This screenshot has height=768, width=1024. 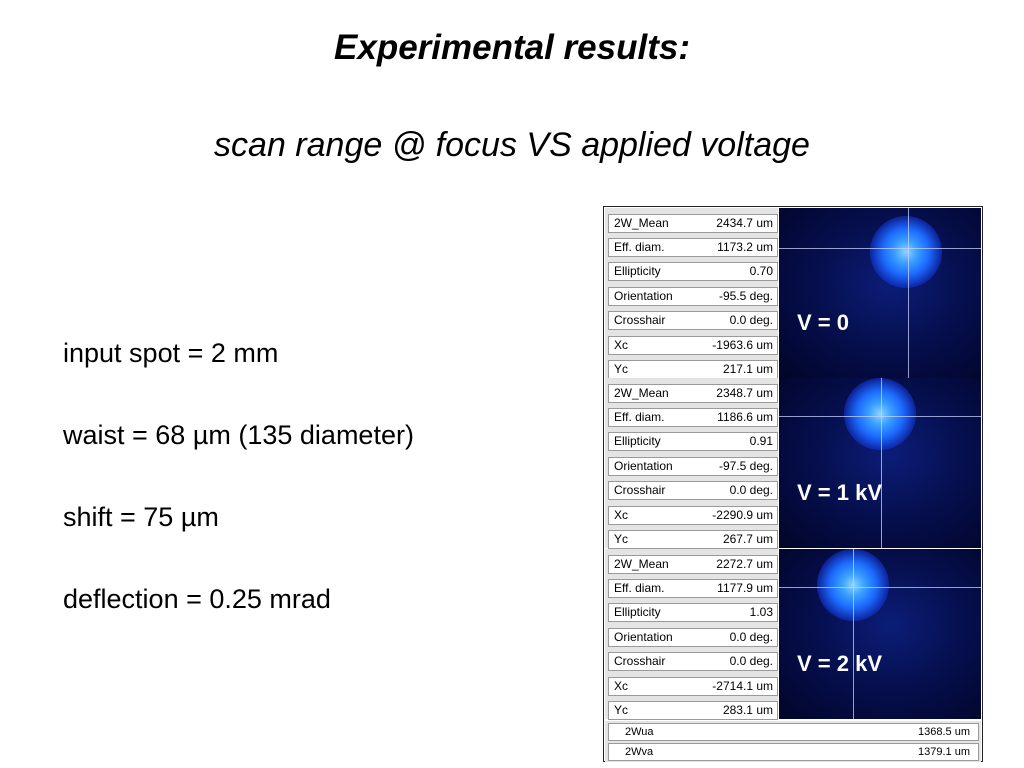 What do you see at coordinates (880, 634) in the screenshot?
I see `beam-image: V = 2 kV` at bounding box center [880, 634].